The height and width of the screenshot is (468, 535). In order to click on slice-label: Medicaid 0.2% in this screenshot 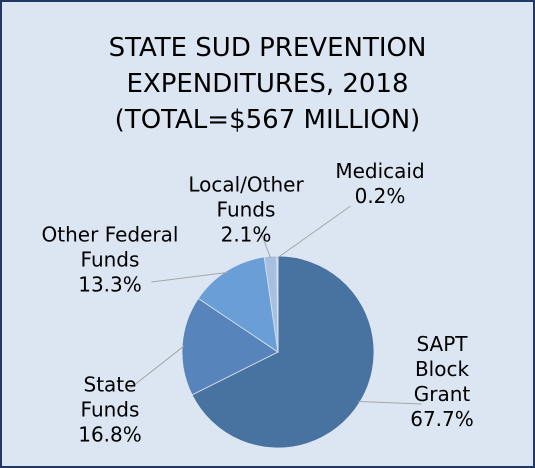, I will do `click(380, 184)`.